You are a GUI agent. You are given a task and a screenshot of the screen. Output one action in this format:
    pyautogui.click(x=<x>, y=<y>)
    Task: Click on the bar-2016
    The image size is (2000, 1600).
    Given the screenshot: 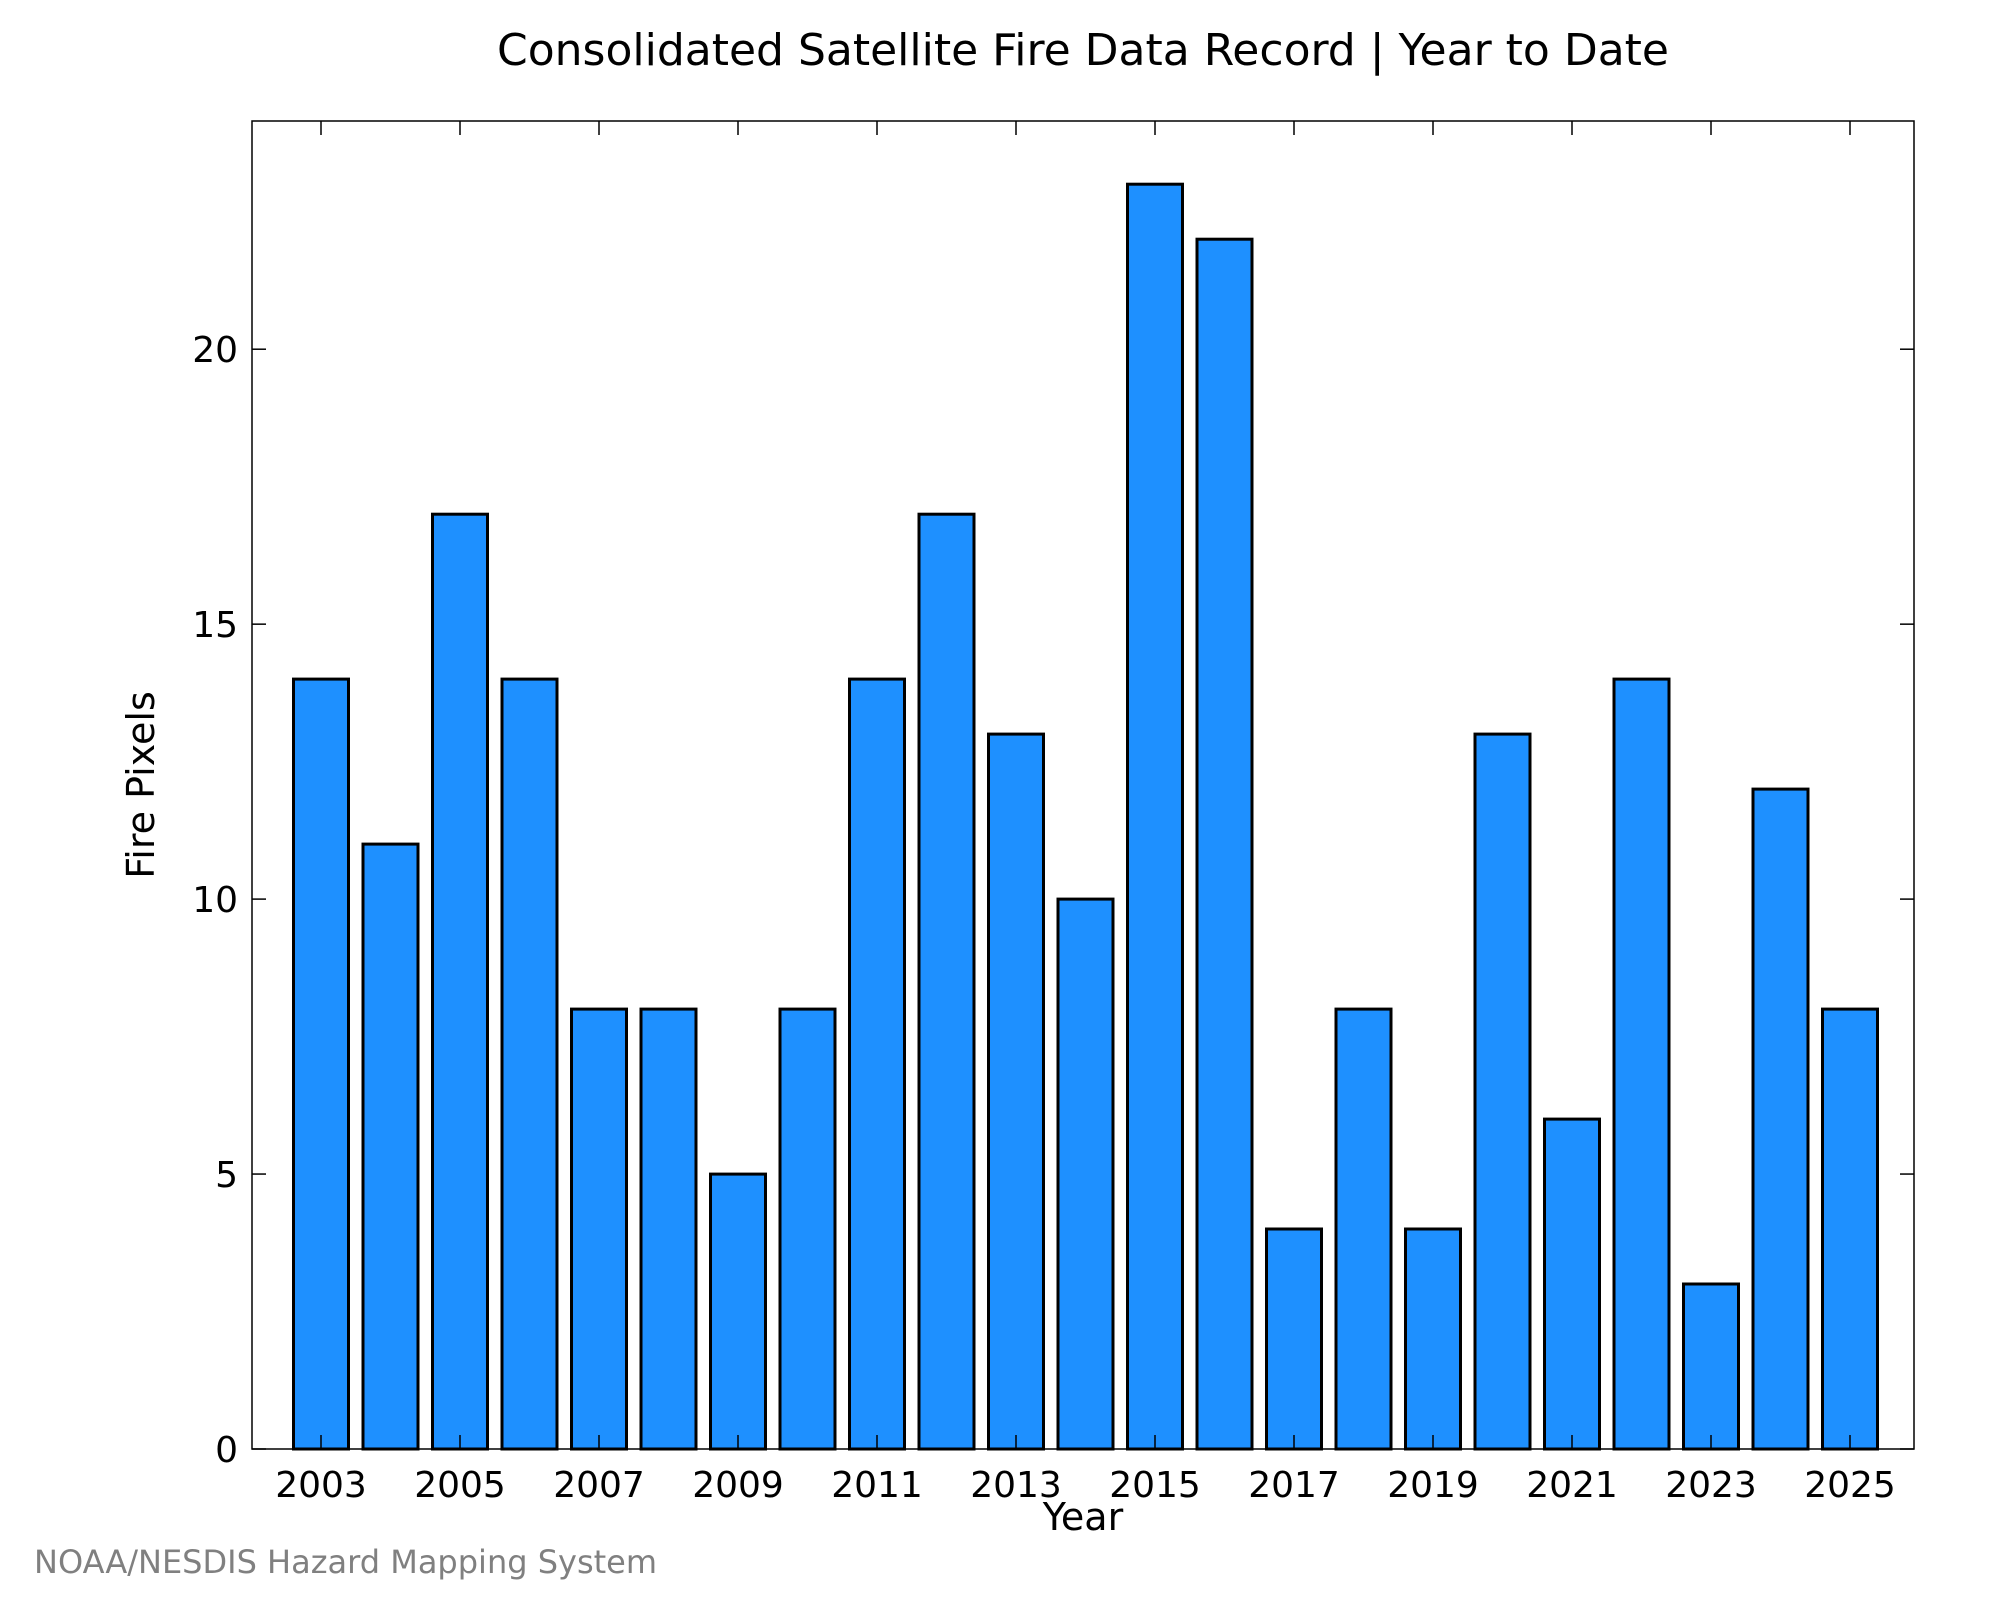 What is the action you would take?
    pyautogui.click(x=1224, y=844)
    